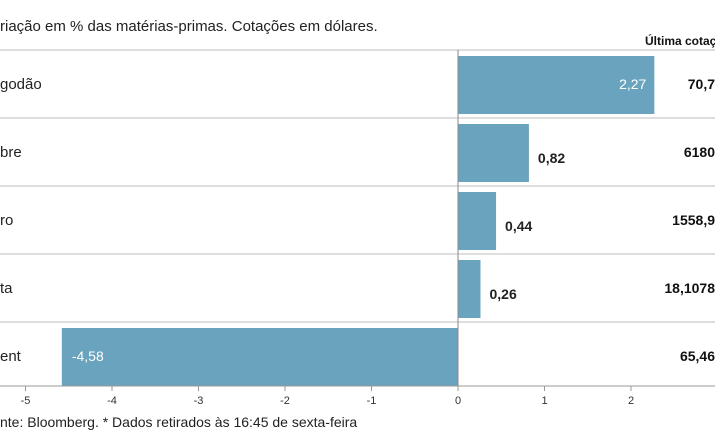  What do you see at coordinates (21, 84) in the screenshot?
I see `category-label: godão` at bounding box center [21, 84].